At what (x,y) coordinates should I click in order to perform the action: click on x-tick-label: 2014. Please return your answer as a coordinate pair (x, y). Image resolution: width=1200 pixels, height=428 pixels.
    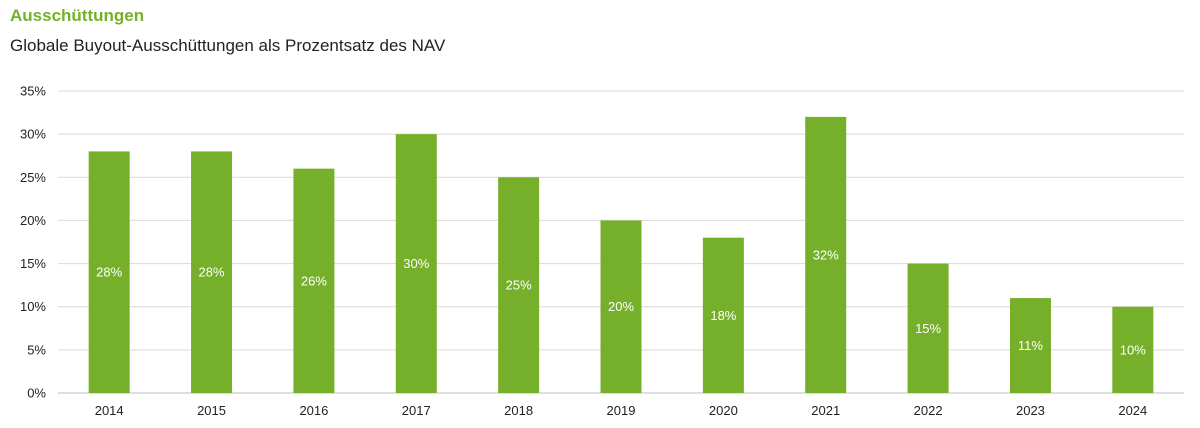
    Looking at the image, I should click on (109, 410).